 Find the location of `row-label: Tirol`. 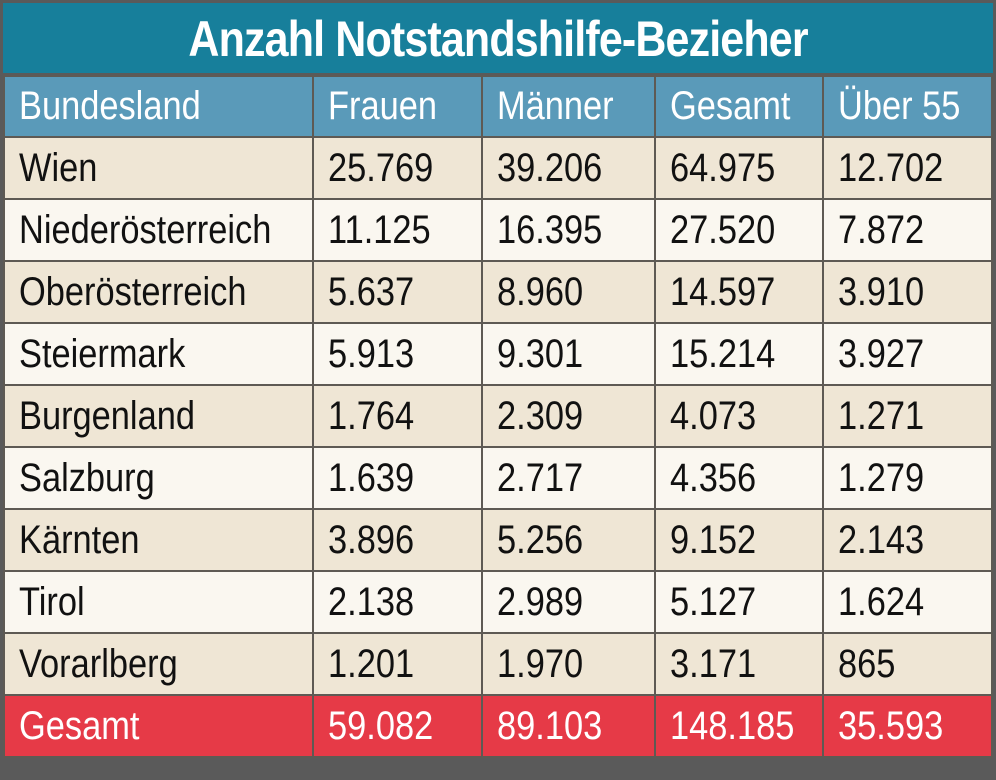

row-label: Tirol is located at coordinates (52, 601).